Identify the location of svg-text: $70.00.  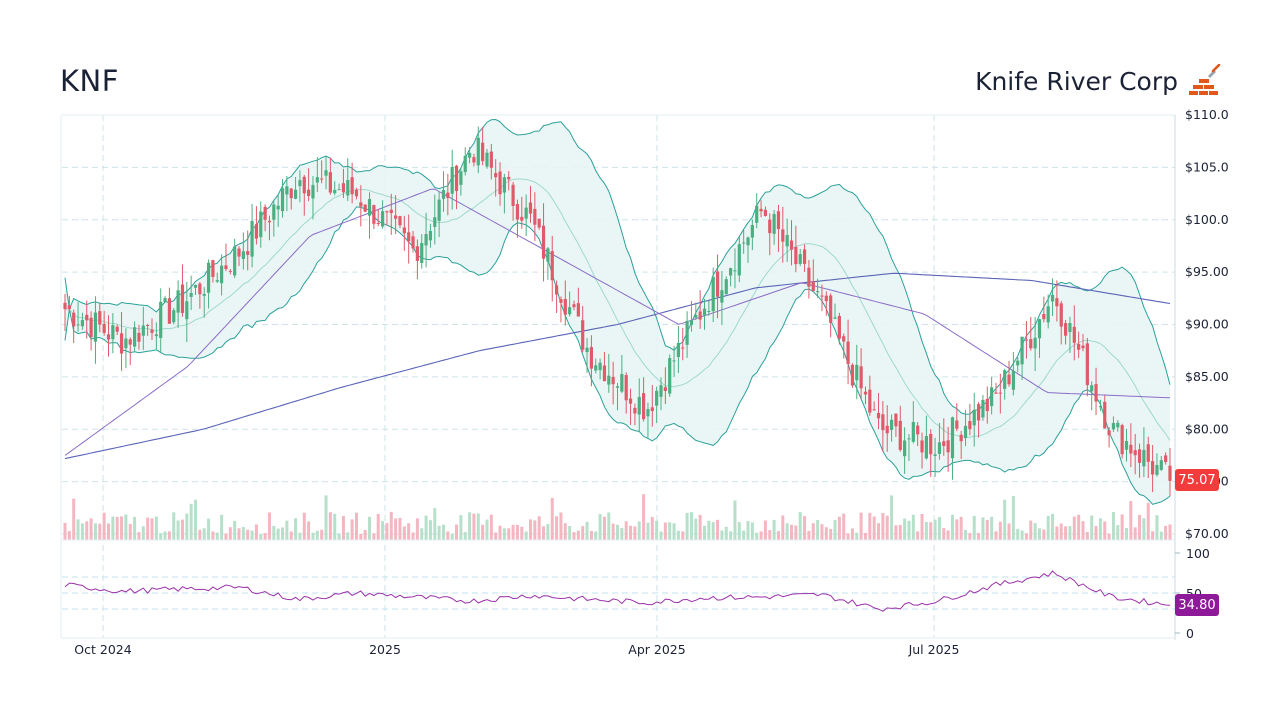
(1207, 533).